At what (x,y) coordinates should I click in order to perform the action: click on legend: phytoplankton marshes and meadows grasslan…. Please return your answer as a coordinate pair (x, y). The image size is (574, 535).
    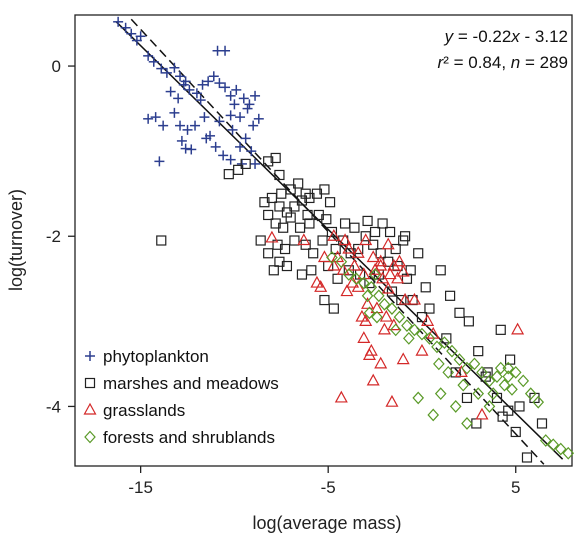
    Looking at the image, I should click on (181, 397).